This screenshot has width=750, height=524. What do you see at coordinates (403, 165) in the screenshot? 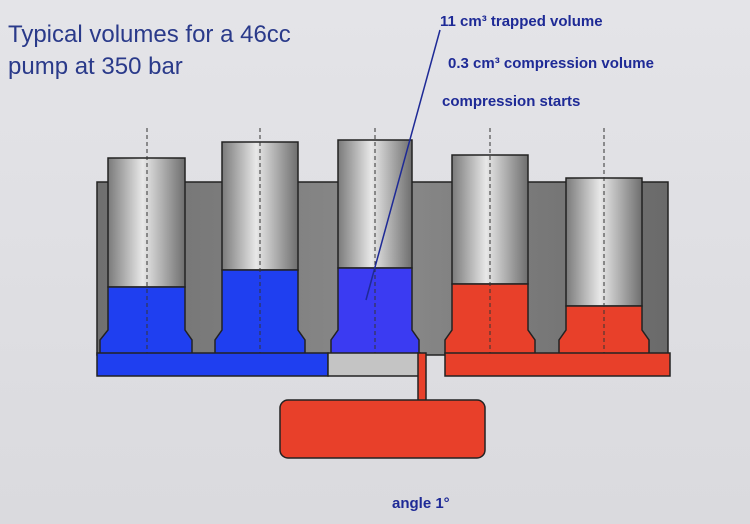
I see `pointer-line` at bounding box center [403, 165].